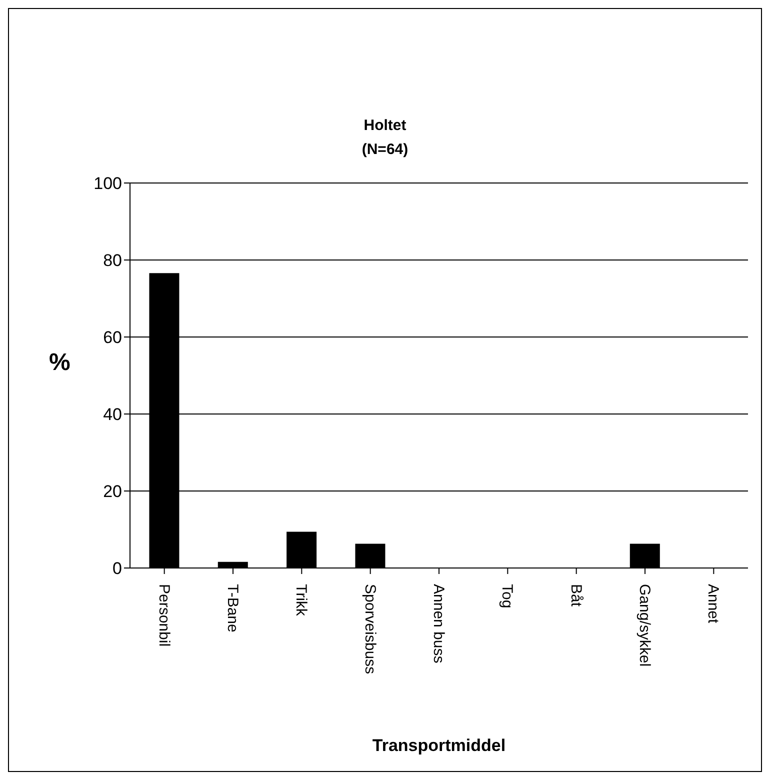 This screenshot has height=778, width=768. I want to click on x-tick-label: Sporveisbuss, so click(369, 629).